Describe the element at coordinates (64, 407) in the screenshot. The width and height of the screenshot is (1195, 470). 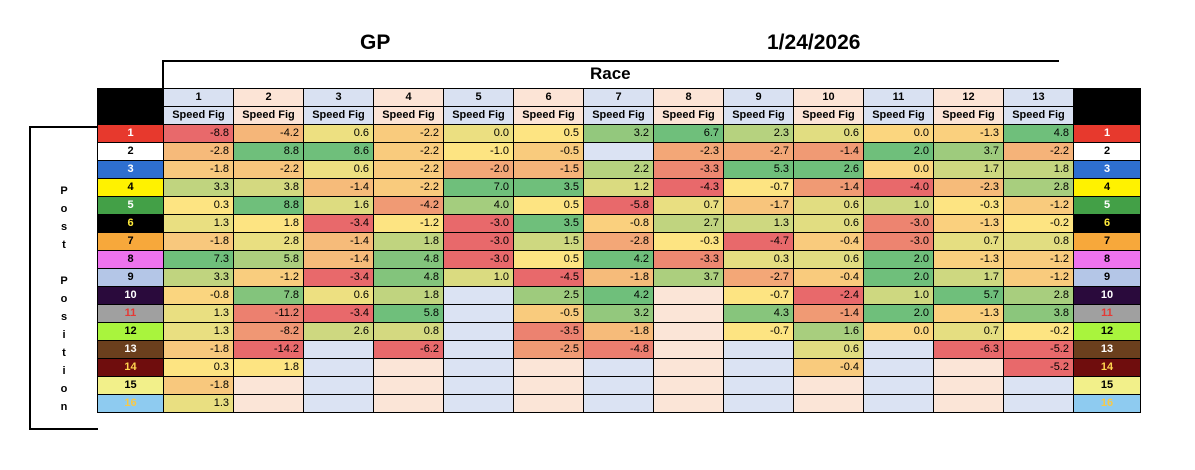
I see `side-label-letter: n` at that location.